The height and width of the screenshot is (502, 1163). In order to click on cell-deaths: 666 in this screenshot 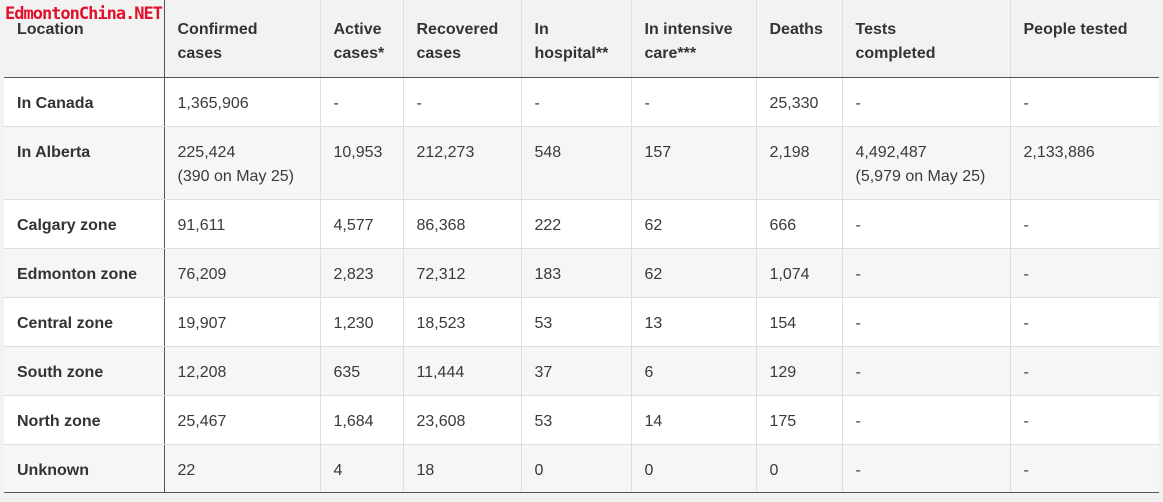, I will do `click(799, 224)`.